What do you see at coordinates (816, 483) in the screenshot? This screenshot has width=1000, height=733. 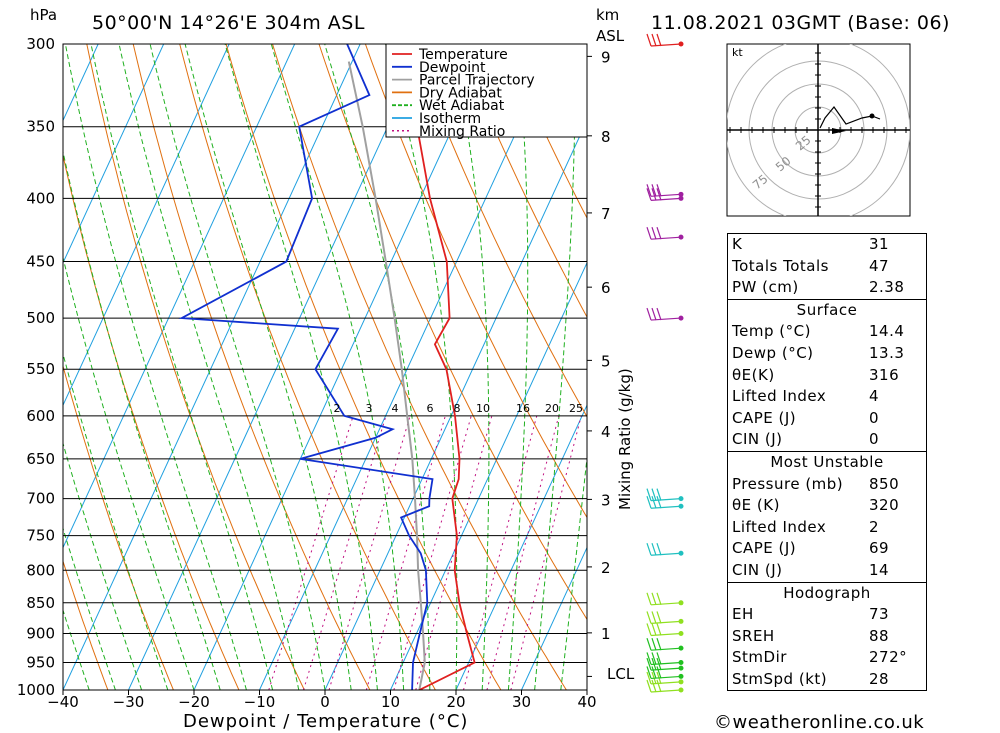 I see `mu-pressure-row: Pressure (mb) 850` at bounding box center [816, 483].